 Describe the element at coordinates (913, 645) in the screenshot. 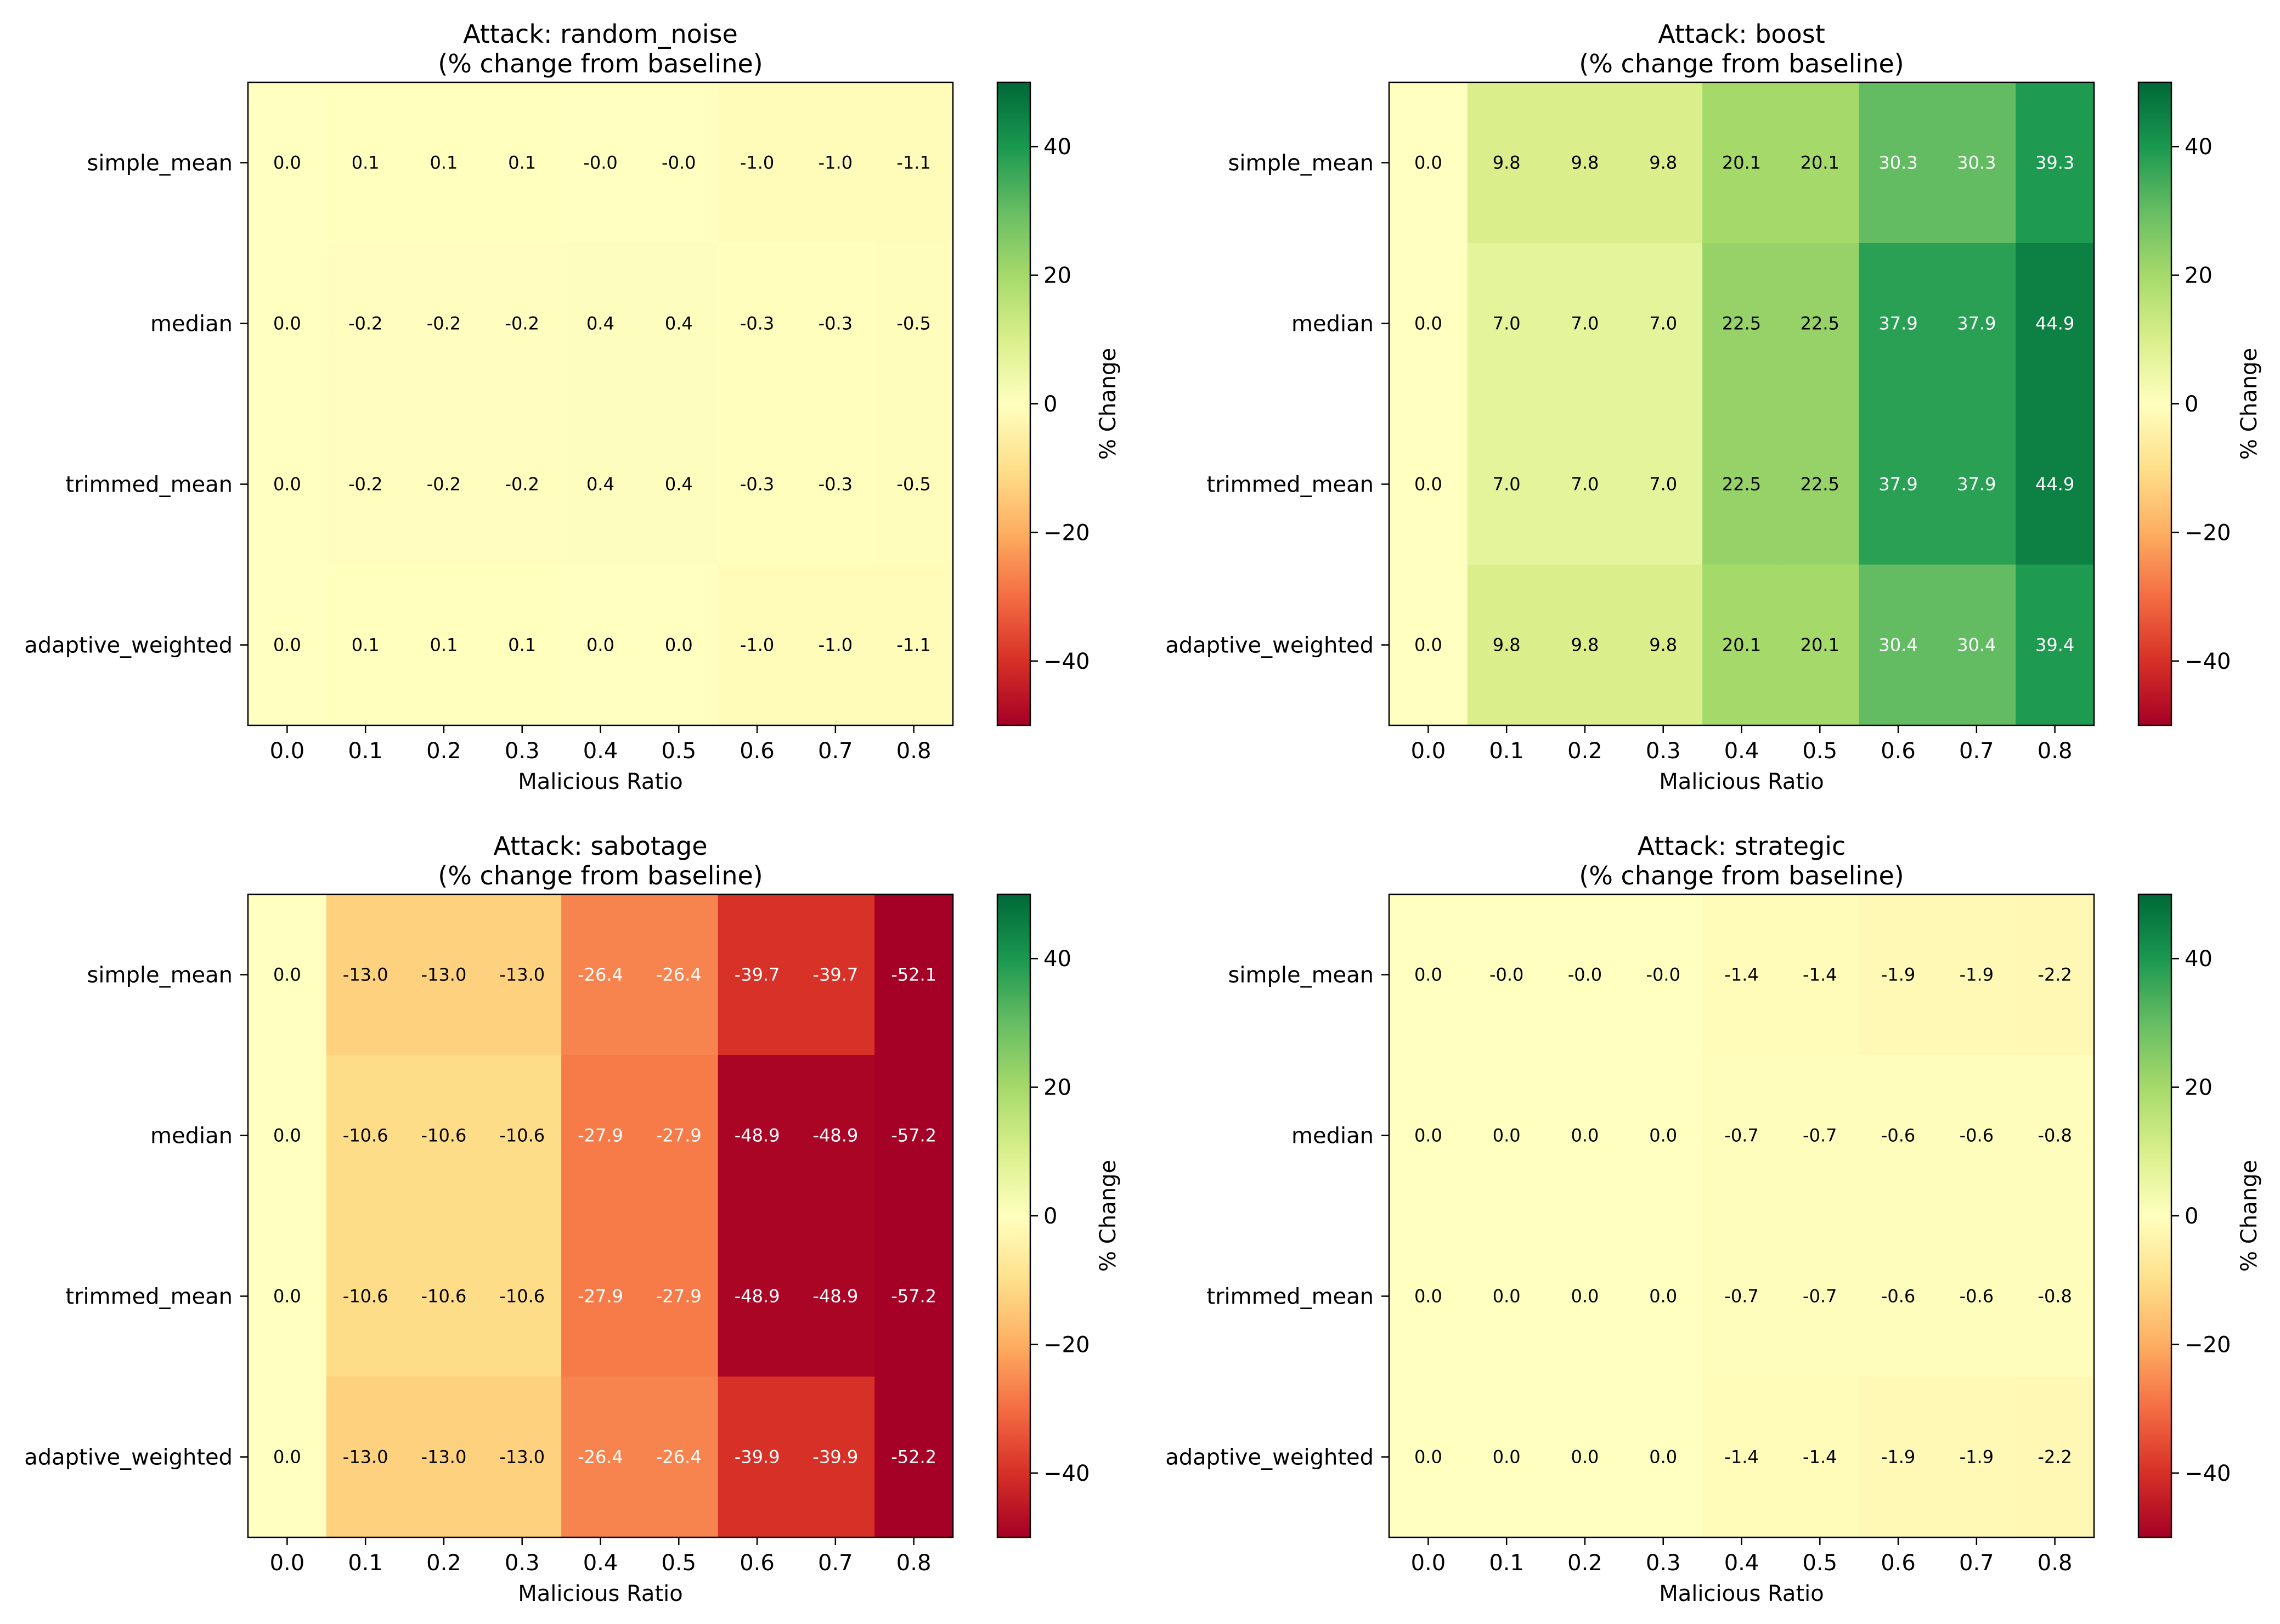

I see `cell-value-label: -1.1` at that location.